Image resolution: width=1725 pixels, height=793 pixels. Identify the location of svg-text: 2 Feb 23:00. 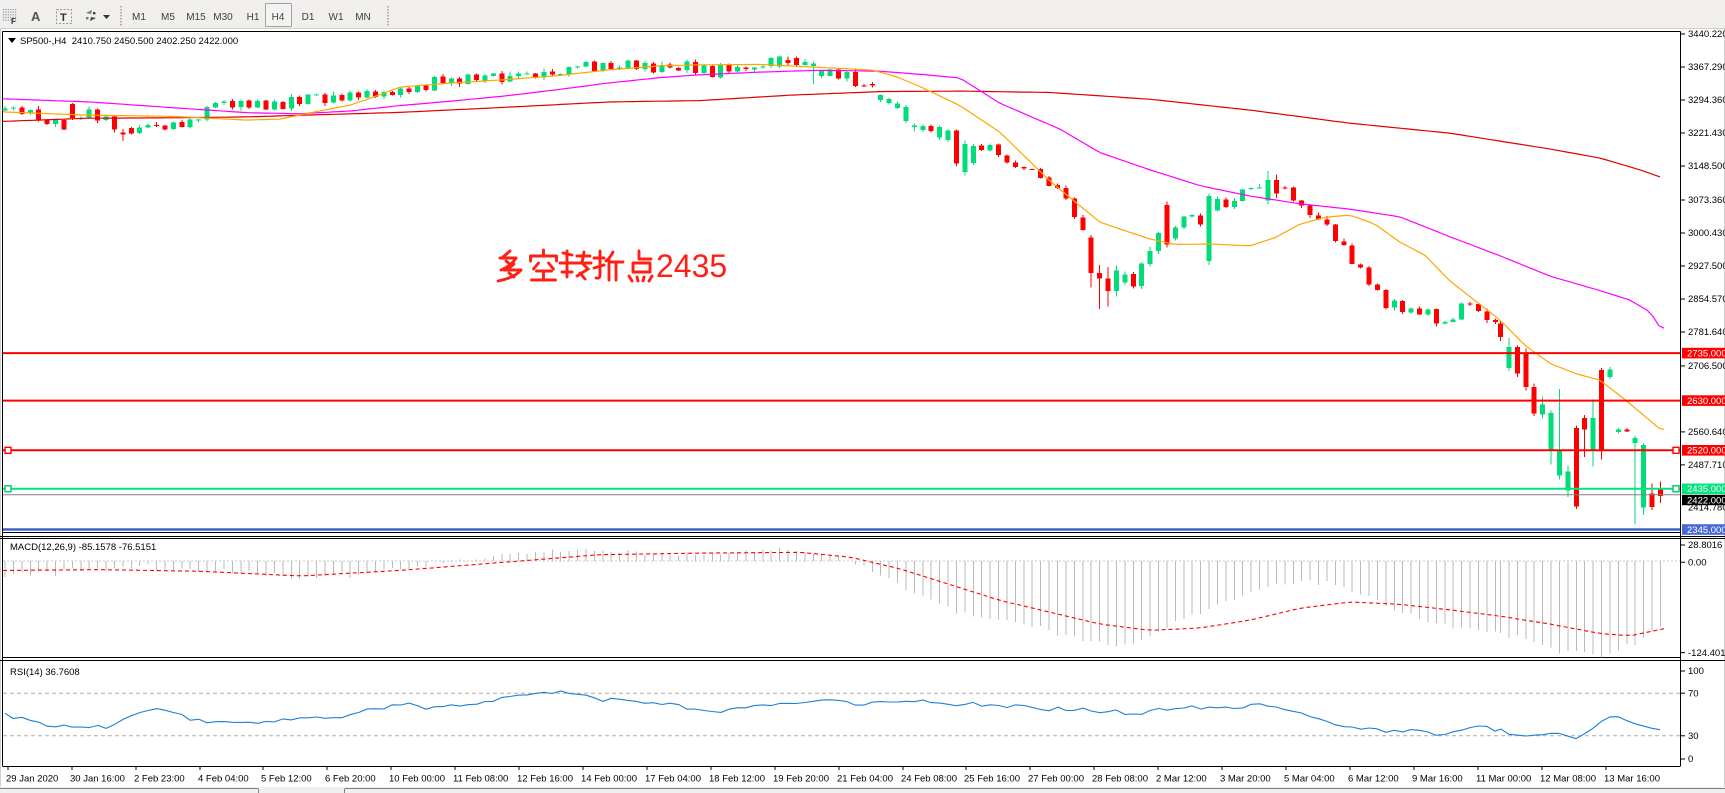
(159, 779).